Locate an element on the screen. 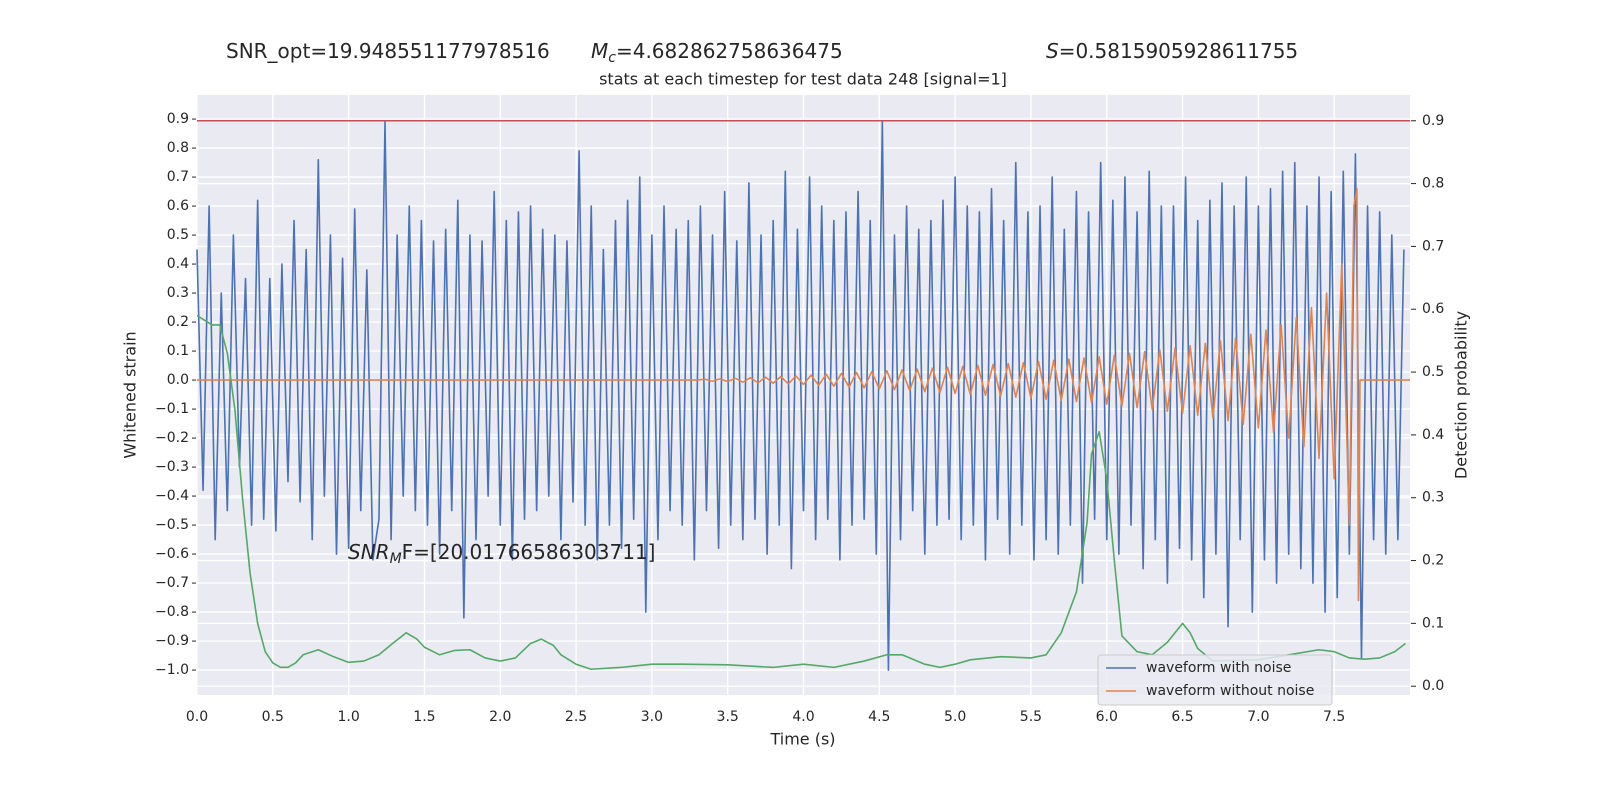  y2-axis-label: Detection probability is located at coordinates (1461, 395).